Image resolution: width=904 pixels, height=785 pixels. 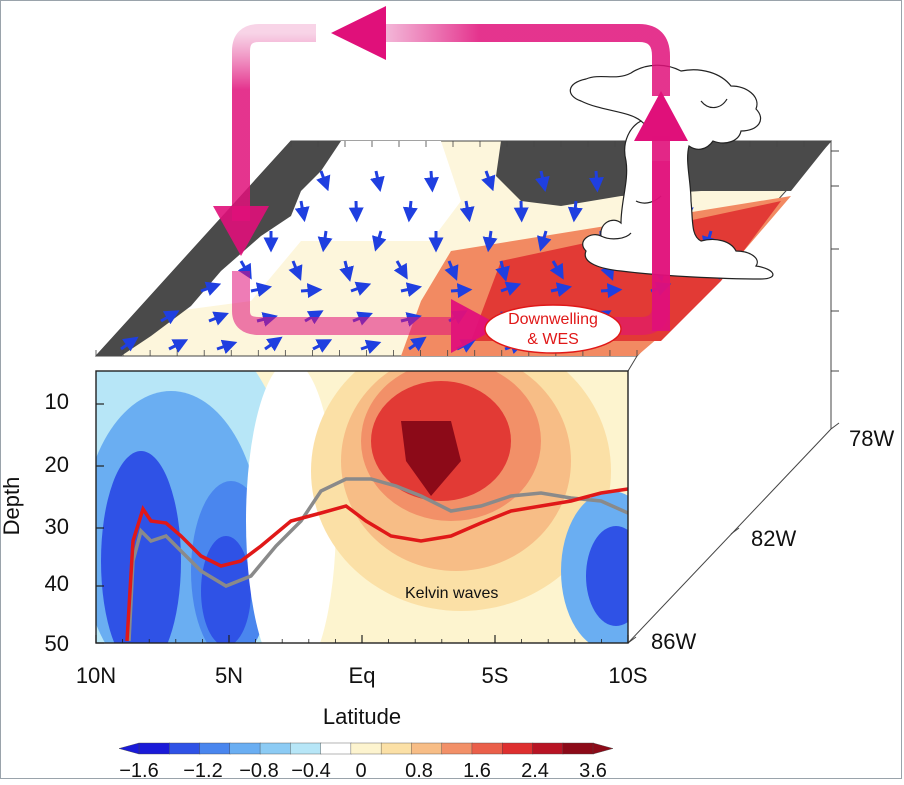 What do you see at coordinates (57, 583) in the screenshot?
I see `ytick-40: 40` at bounding box center [57, 583].